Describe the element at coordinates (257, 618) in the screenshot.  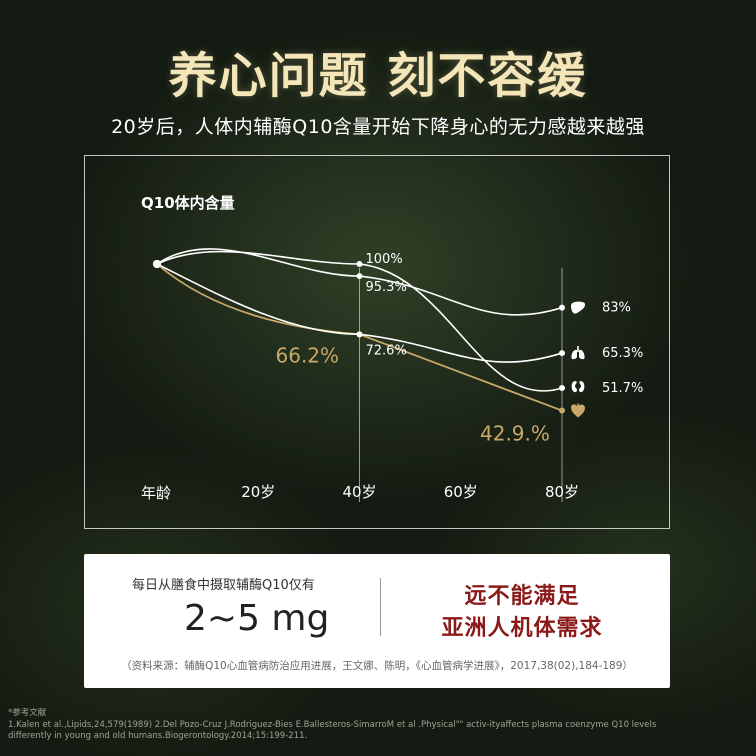
I see `intake-value: 2~5 mg` at that location.